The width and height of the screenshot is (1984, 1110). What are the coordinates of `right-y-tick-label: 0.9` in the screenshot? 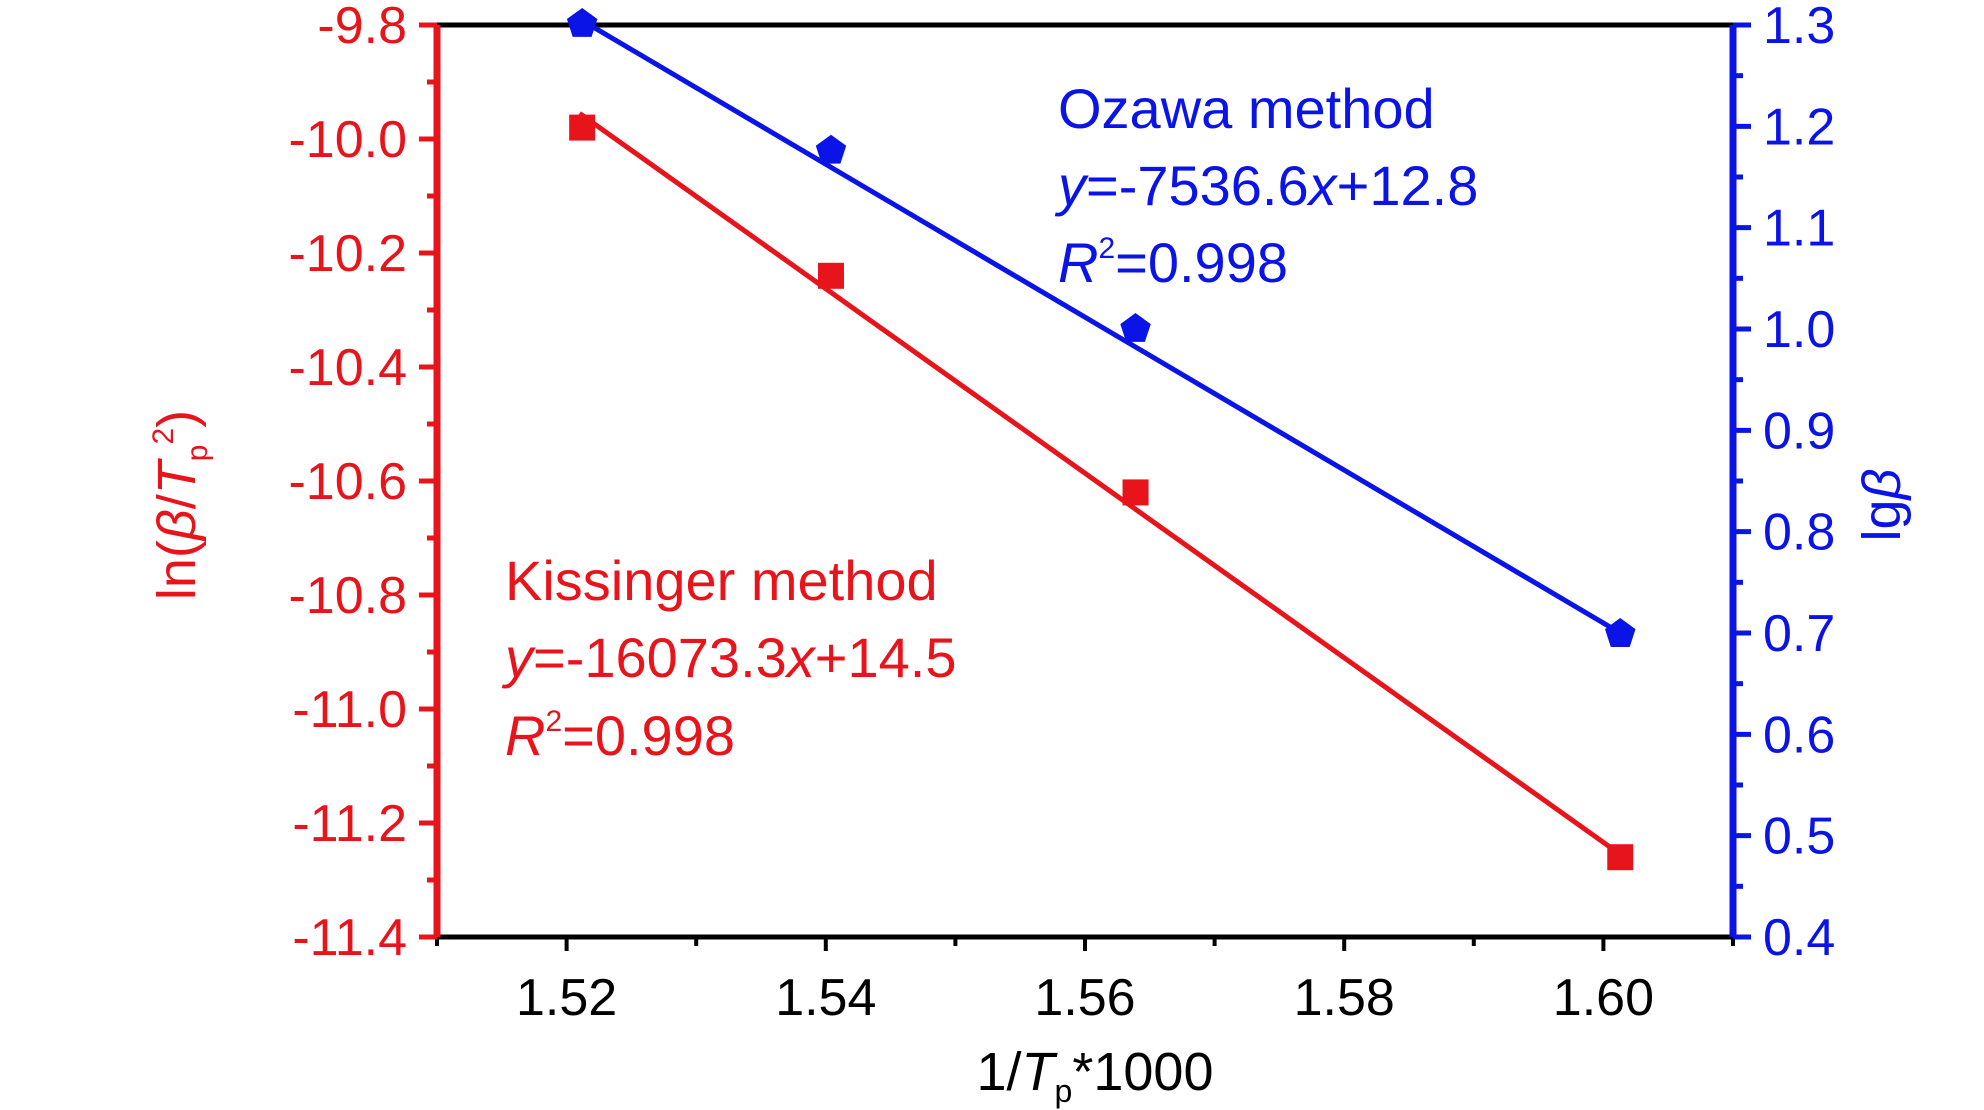 It's located at (1799, 431).